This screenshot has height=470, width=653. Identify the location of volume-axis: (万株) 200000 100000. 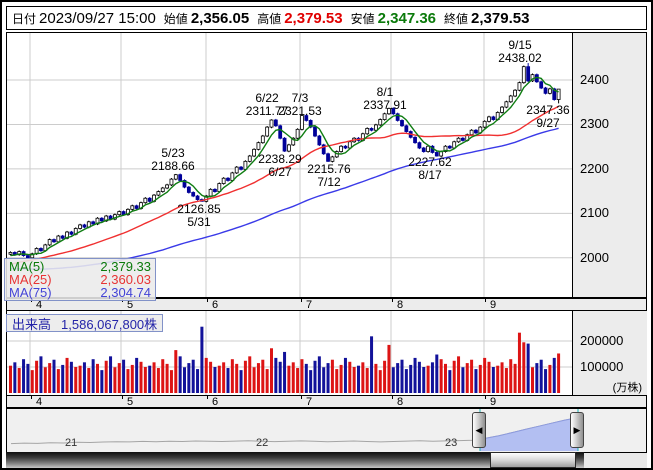
(609, 353).